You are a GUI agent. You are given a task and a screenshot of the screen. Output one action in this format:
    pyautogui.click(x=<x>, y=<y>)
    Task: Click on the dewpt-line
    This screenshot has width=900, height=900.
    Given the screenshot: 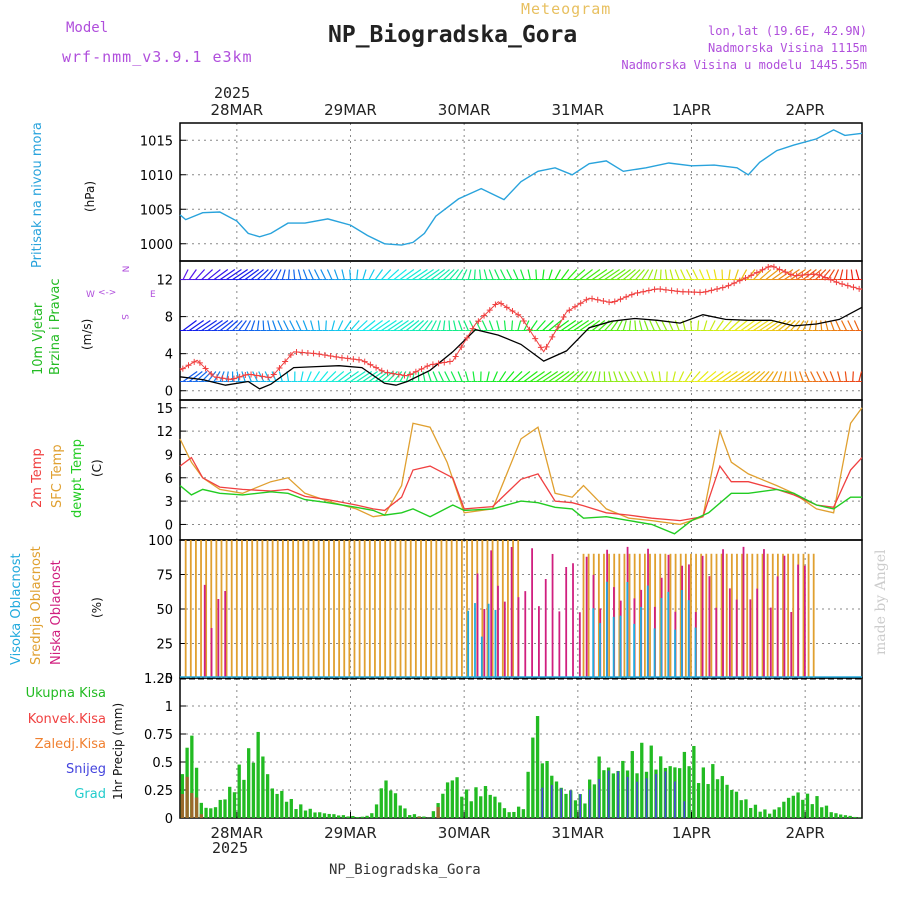 What is the action you would take?
    pyautogui.click(x=520, y=510)
    